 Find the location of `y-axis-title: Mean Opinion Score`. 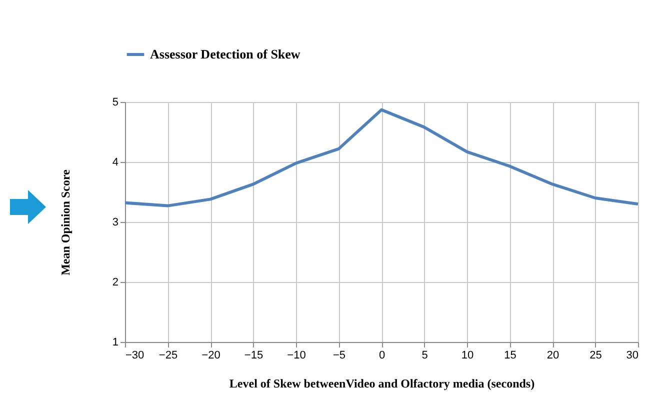

y-axis-title: Mean Opinion Score is located at coordinates (65, 222).